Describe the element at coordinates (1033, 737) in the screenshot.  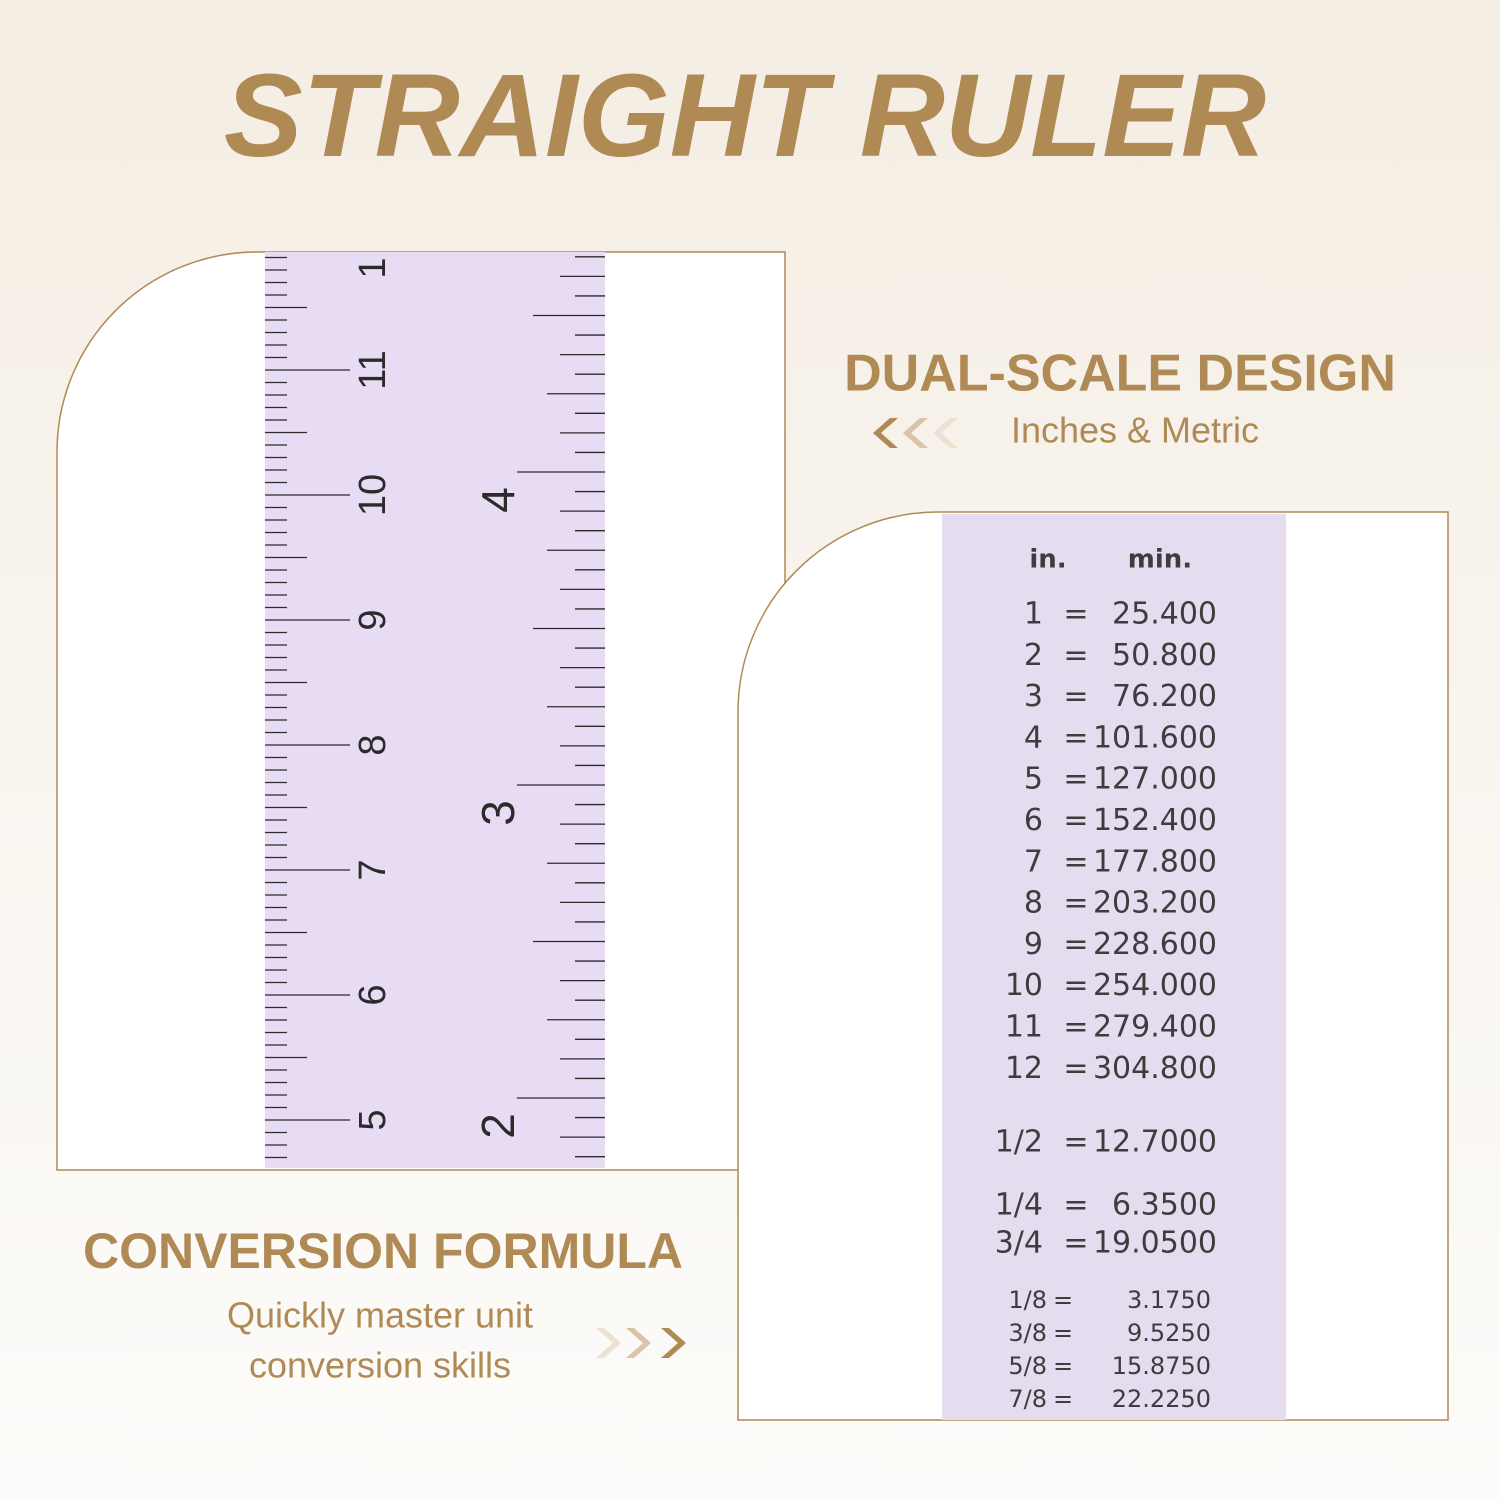
I see `table-inch: 4` at that location.